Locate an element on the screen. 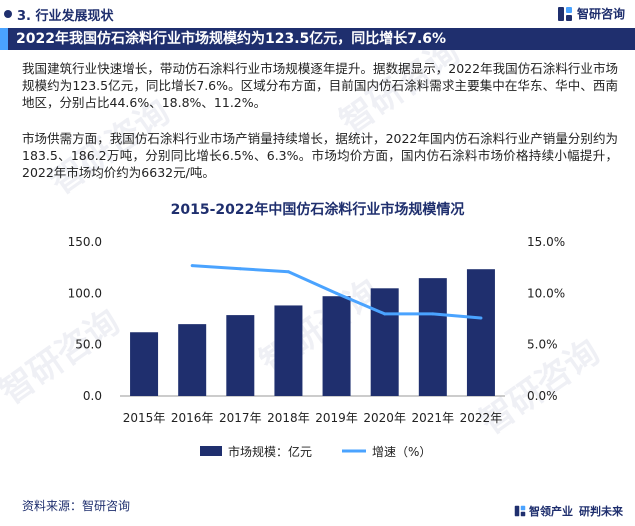  headline-bar: 2022年我国仿石涂料行业市场规模约为123.5亿元，同比增长7.6% is located at coordinates (317, 39).